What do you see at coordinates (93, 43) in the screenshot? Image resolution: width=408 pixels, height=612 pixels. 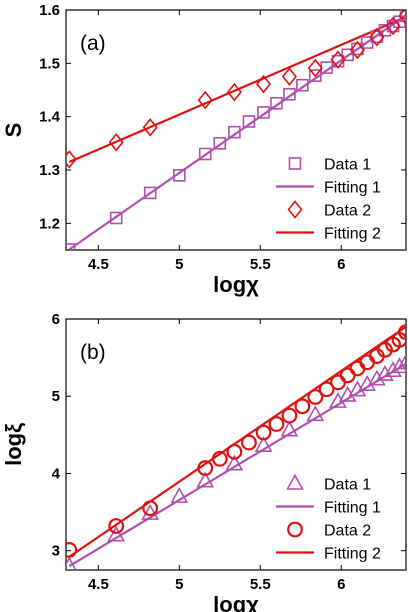 I see `panel-label: (a)` at bounding box center [93, 43].